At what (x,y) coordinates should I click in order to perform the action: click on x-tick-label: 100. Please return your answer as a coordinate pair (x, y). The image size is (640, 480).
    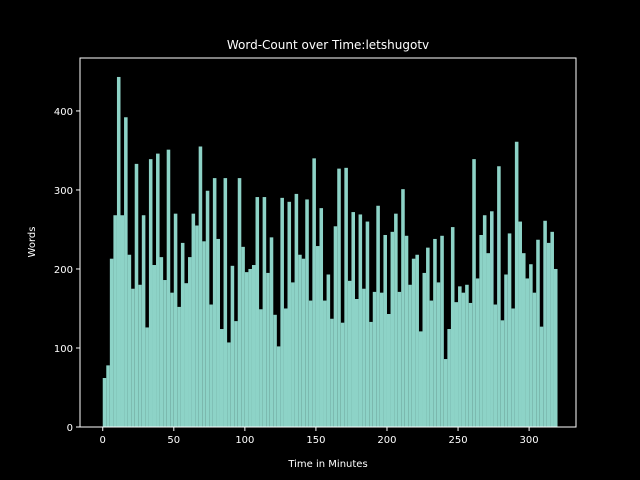
    Looking at the image, I should click on (244, 440).